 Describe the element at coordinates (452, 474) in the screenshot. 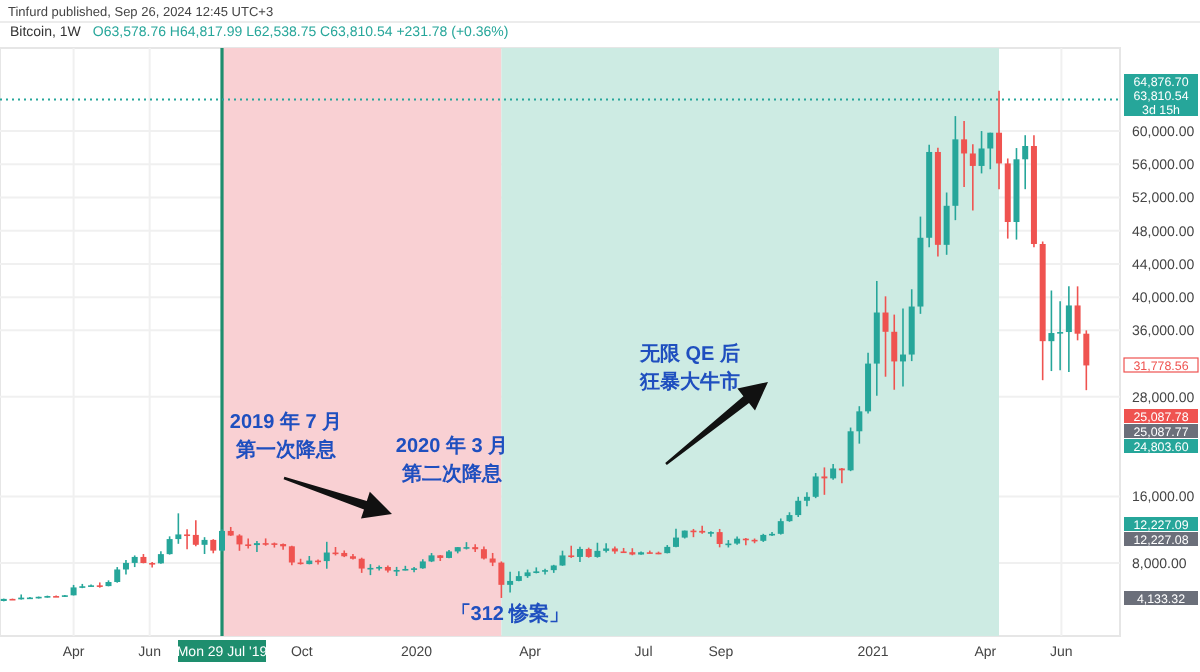

I see `annotation: 第二次降息` at that location.